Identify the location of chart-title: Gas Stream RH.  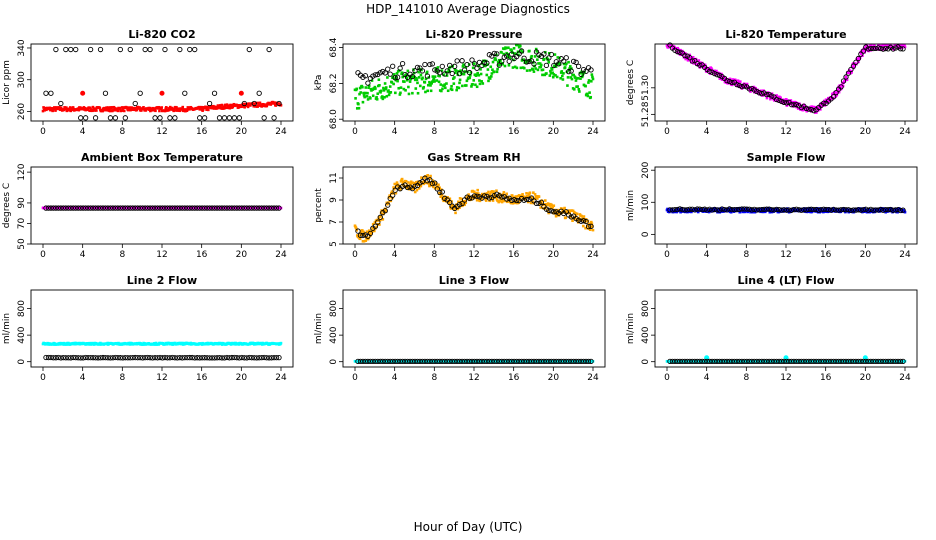
(473, 157).